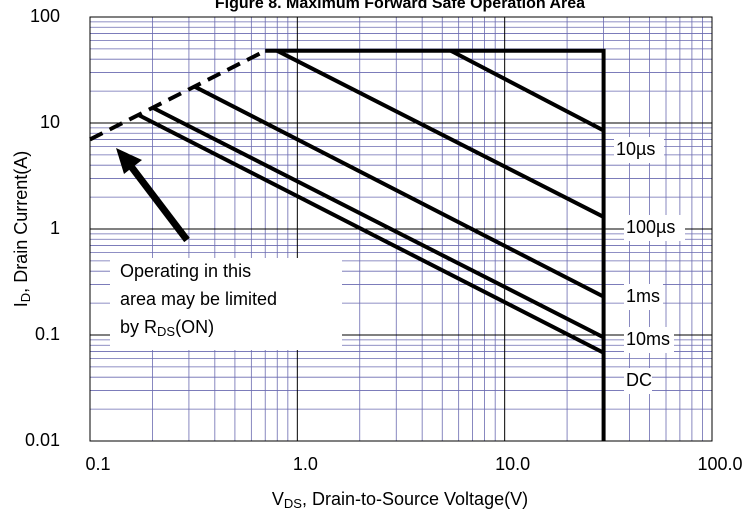 The height and width of the screenshot is (521, 751). Describe the element at coordinates (25, 297) in the screenshot. I see `y-label-sub: D` at that location.